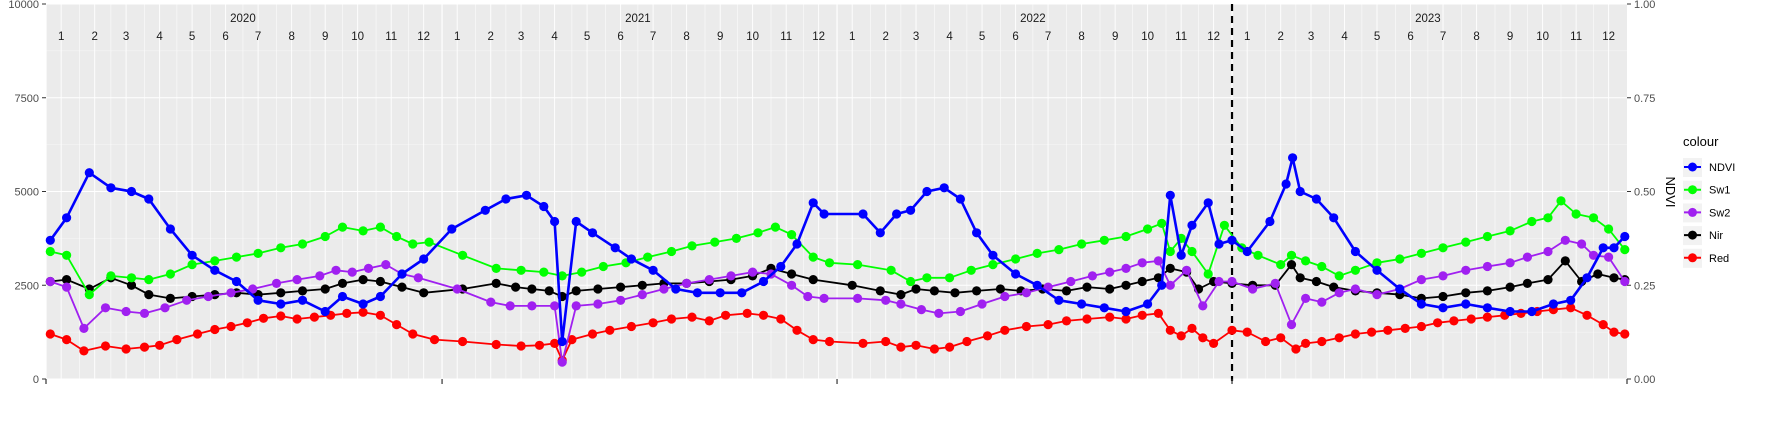 This screenshot has height=442, width=1773. Describe the element at coordinates (258, 37) in the screenshot. I see `month-label: 7` at that location.